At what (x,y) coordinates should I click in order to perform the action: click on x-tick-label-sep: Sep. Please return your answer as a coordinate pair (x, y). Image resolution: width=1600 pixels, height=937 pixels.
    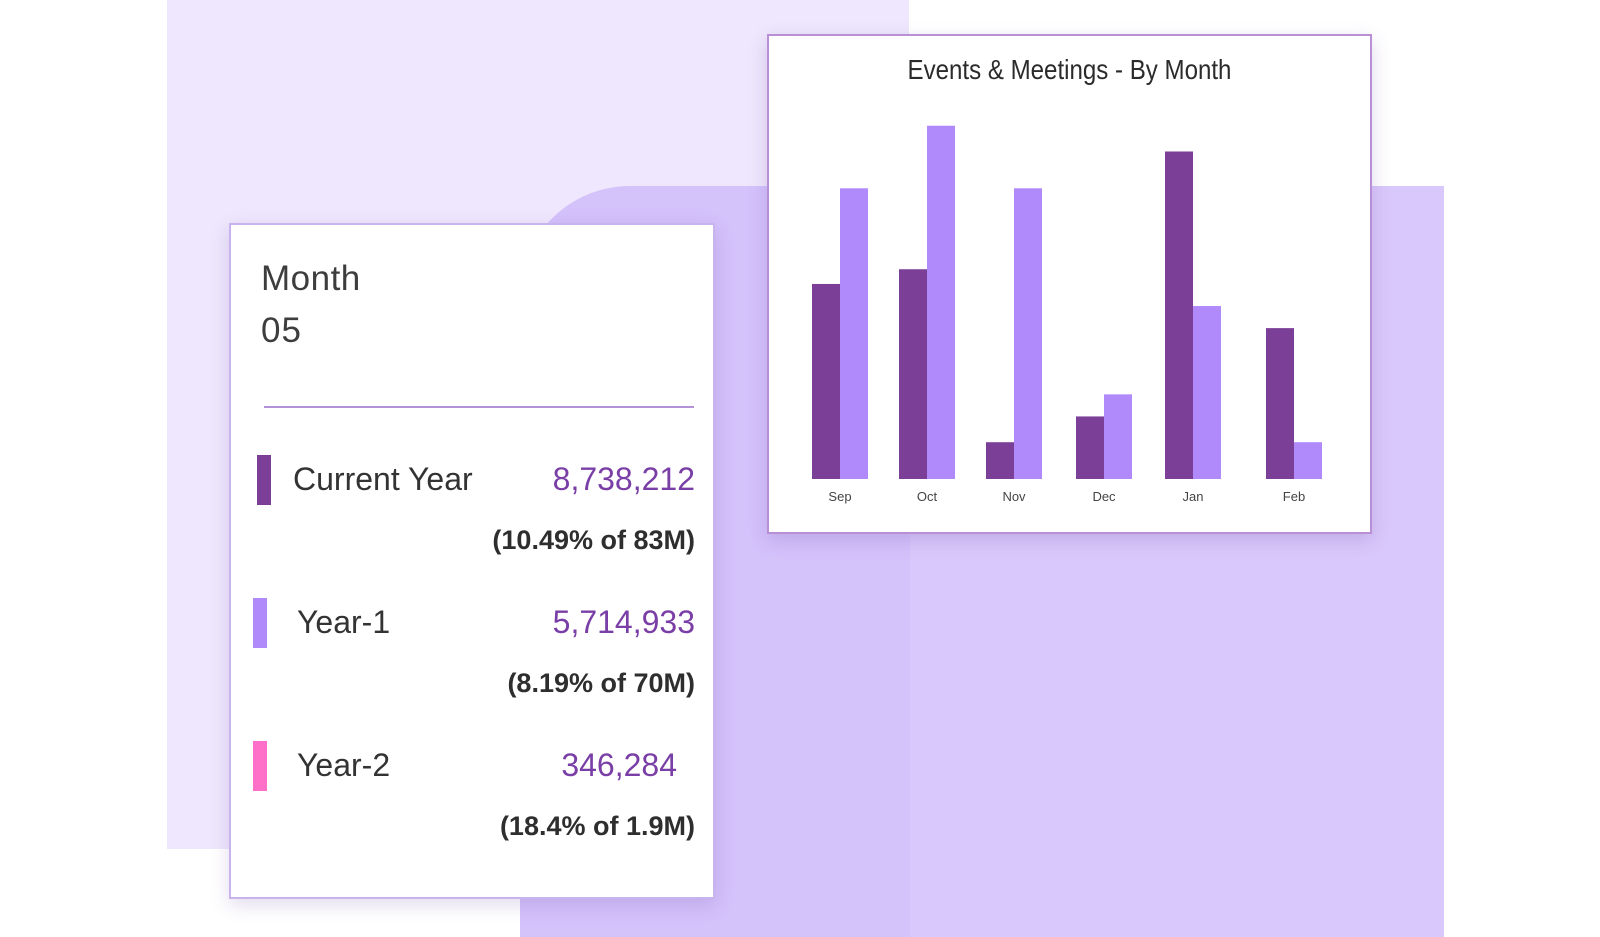
    Looking at the image, I should click on (839, 496).